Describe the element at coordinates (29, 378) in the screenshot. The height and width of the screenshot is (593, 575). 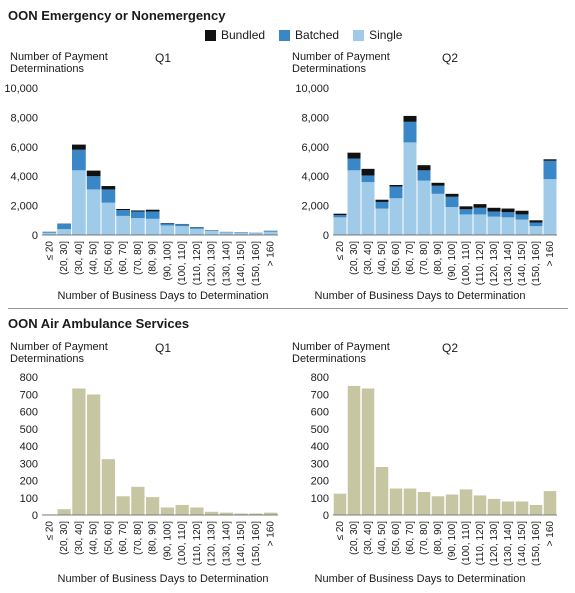
I see `y-tick-label: 800` at that location.